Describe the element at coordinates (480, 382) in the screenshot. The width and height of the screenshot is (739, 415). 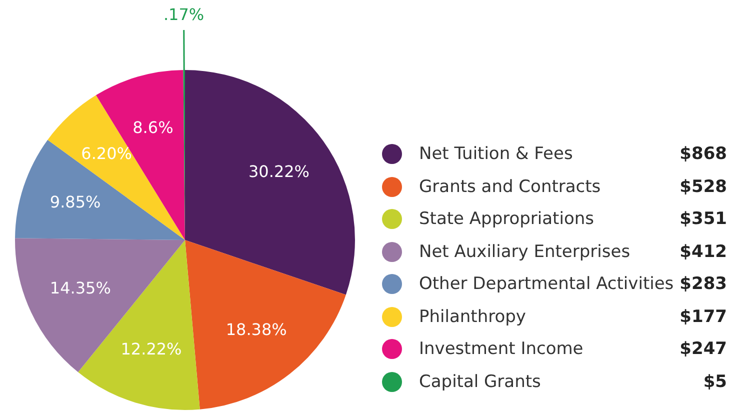
I see `legend-label: Capital Grants` at that location.